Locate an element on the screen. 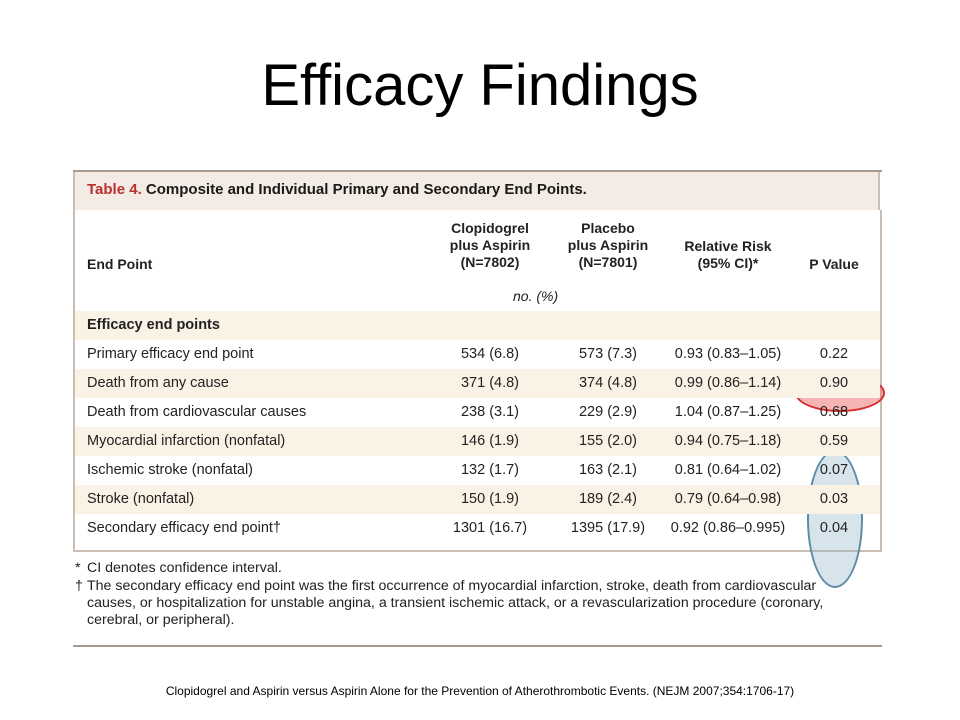 The width and height of the screenshot is (960, 720). footnote-dagger-mark: † is located at coordinates (79, 586).